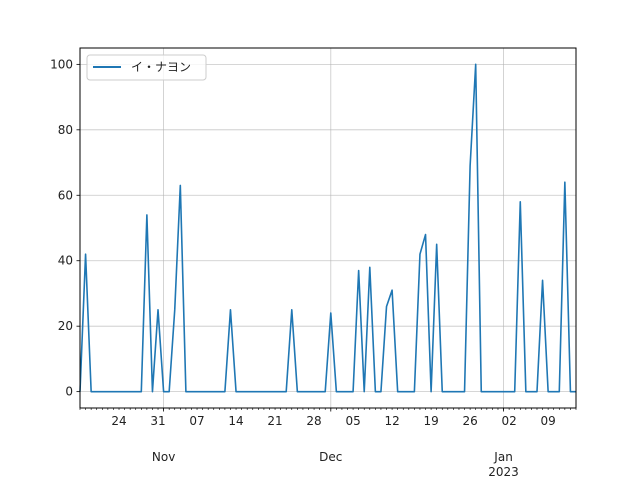 Image resolution: width=640 pixels, height=480 pixels. I want to click on x-day-label: 31, so click(157, 421).